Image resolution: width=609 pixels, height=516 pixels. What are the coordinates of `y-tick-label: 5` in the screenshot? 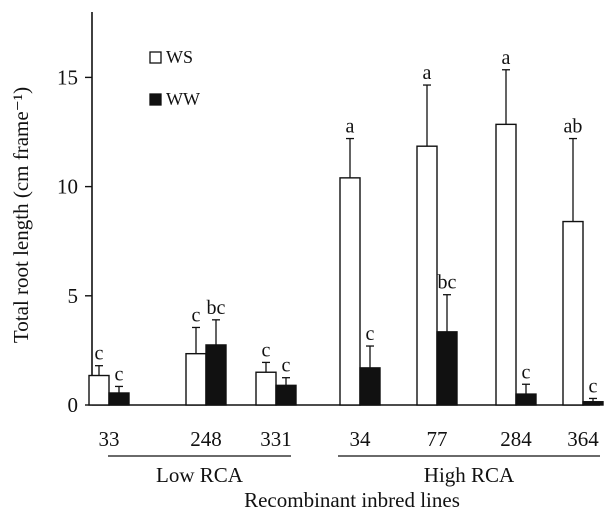 It's located at (73, 296).